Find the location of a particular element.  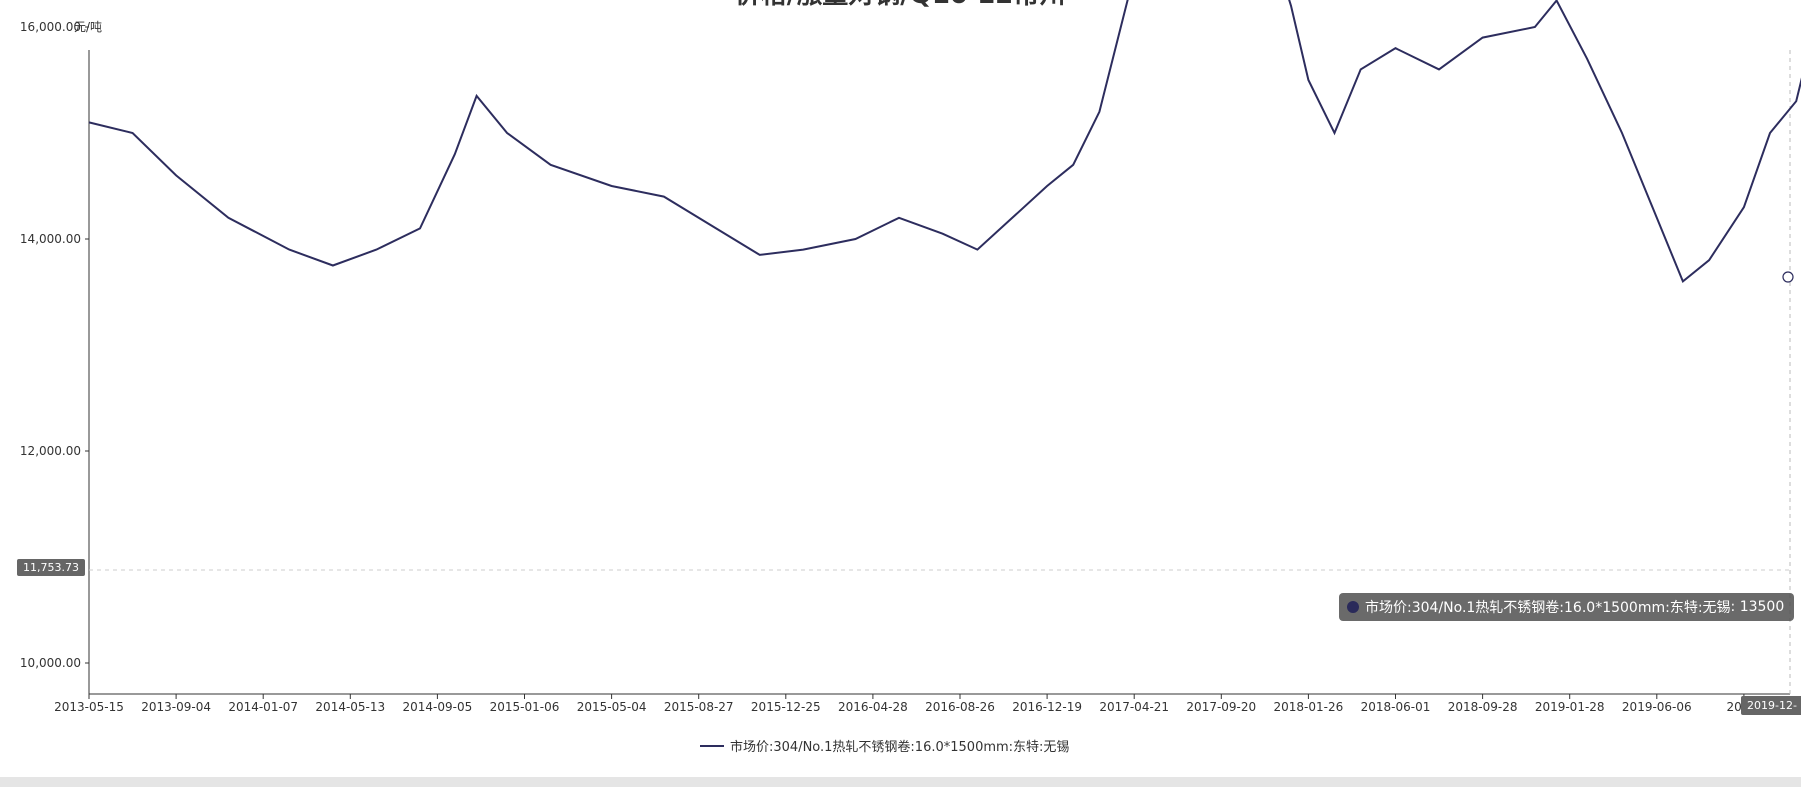

crosshair-x-label: 2019-12- is located at coordinates (1771, 705).